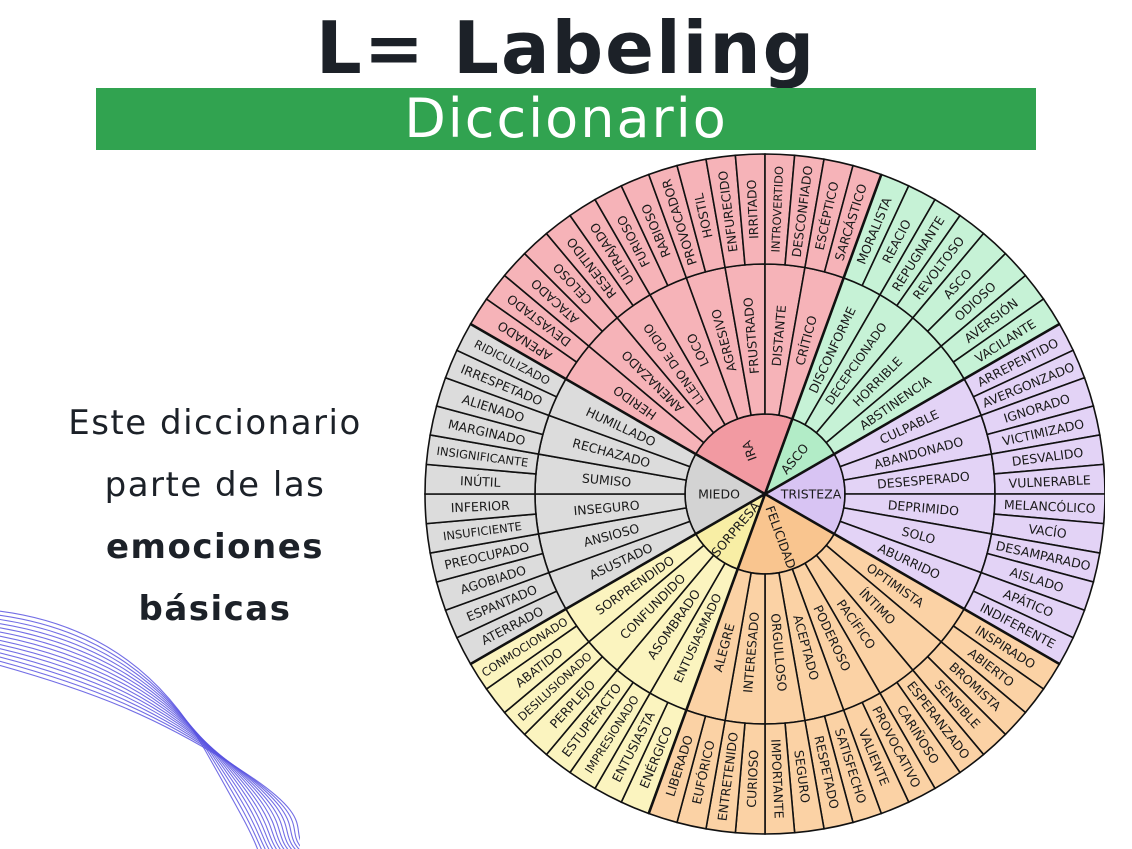  What do you see at coordinates (751, 652) in the screenshot?
I see `emotion-group-label: INTERESADO` at bounding box center [751, 652].